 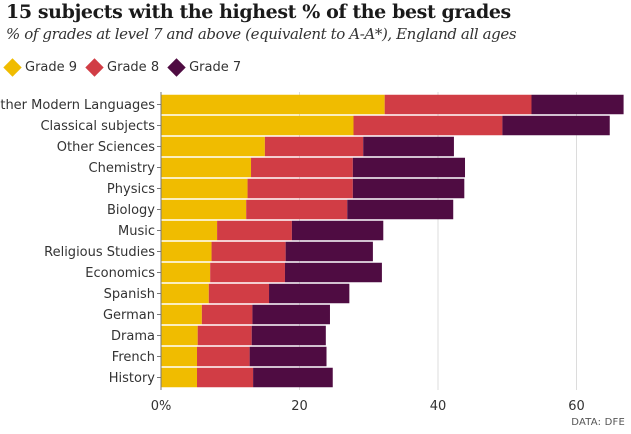 I want to click on legend-item-grade-7: Grade 7, so click(x=204, y=67).